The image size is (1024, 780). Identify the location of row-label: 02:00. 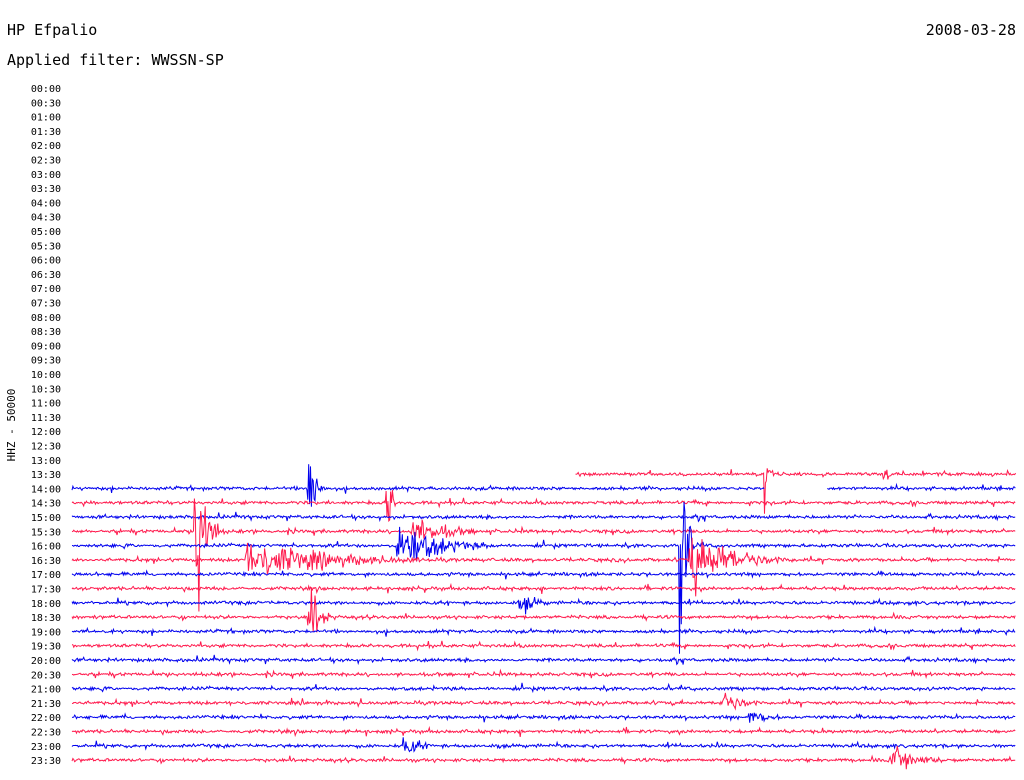
(46, 146).